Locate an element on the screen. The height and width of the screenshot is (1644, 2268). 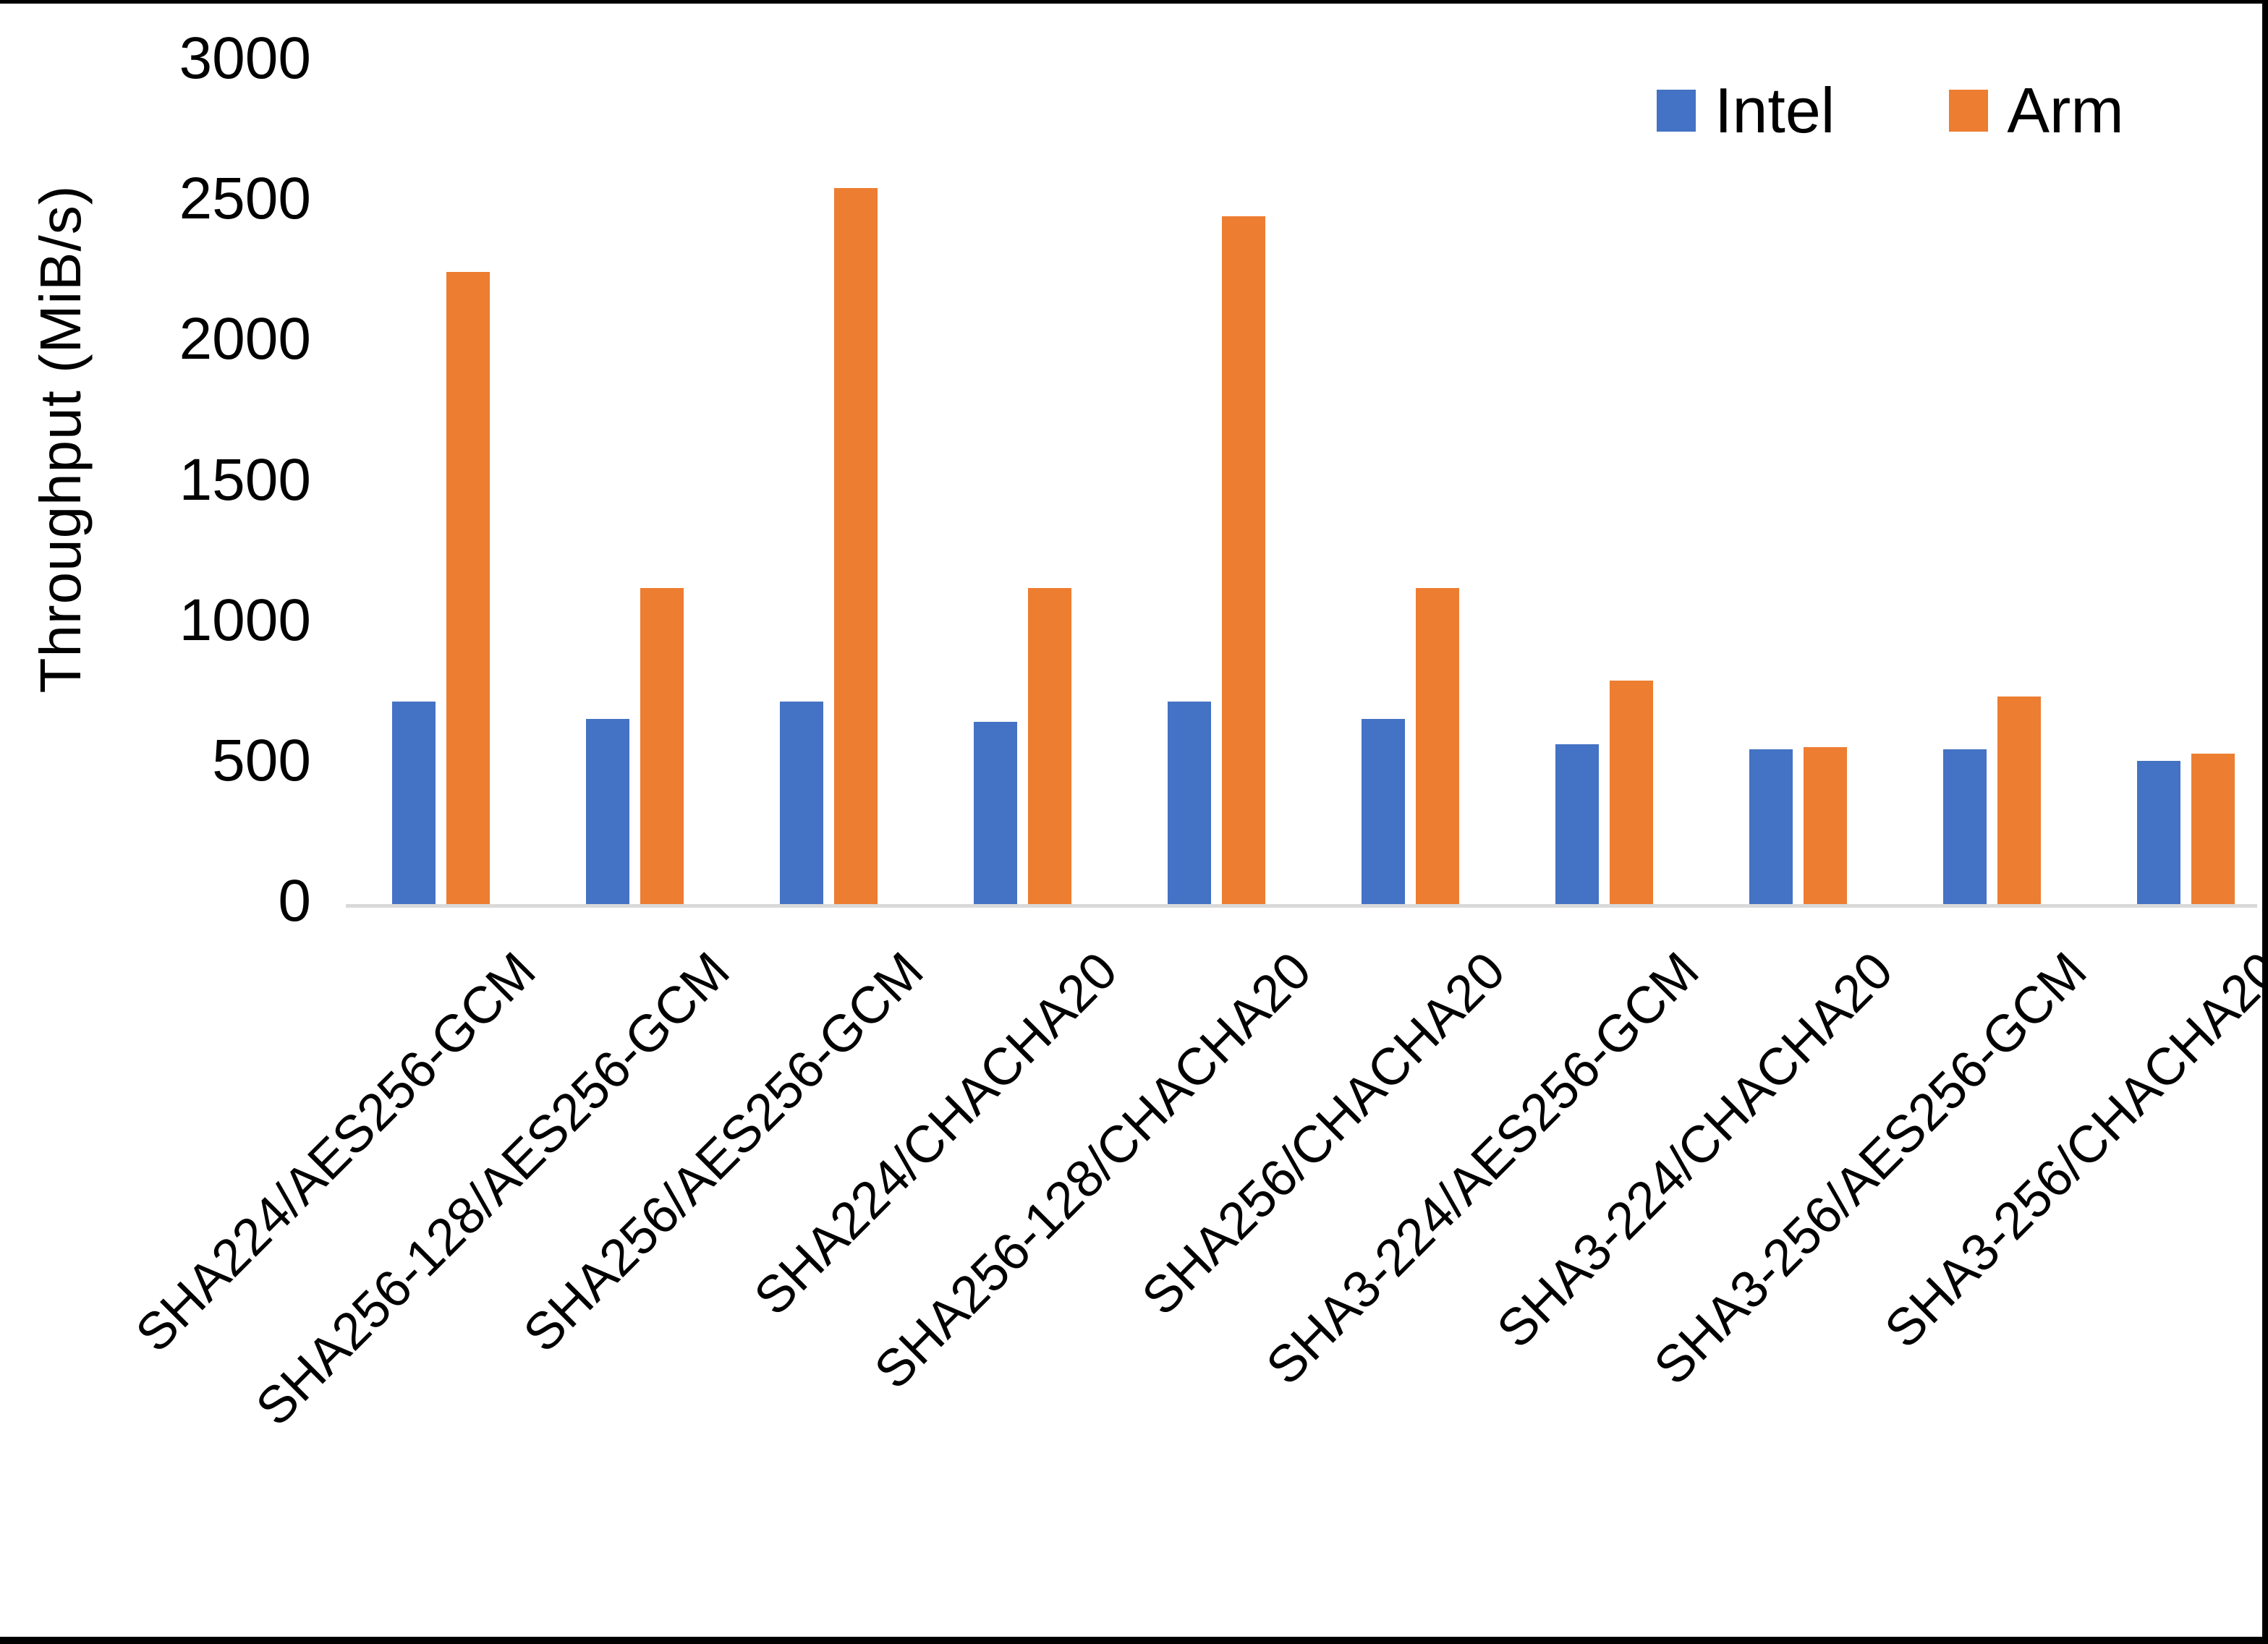
y-tick-label-2500: 2500 is located at coordinates (245, 199).